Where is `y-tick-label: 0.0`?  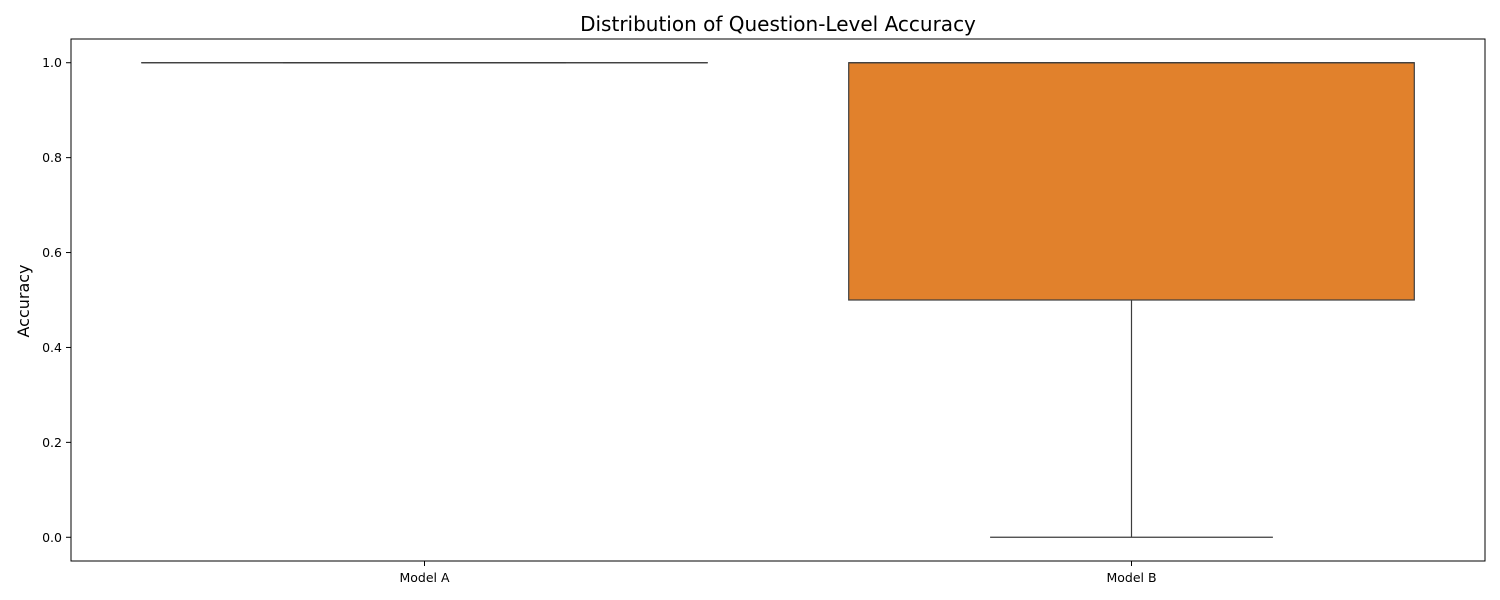 y-tick-label: 0.0 is located at coordinates (52, 537).